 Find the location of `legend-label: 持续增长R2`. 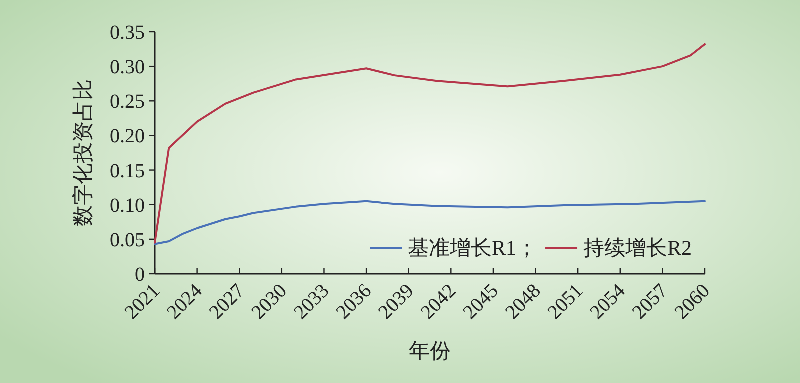

legend-label: 持续增长R2 is located at coordinates (638, 248).